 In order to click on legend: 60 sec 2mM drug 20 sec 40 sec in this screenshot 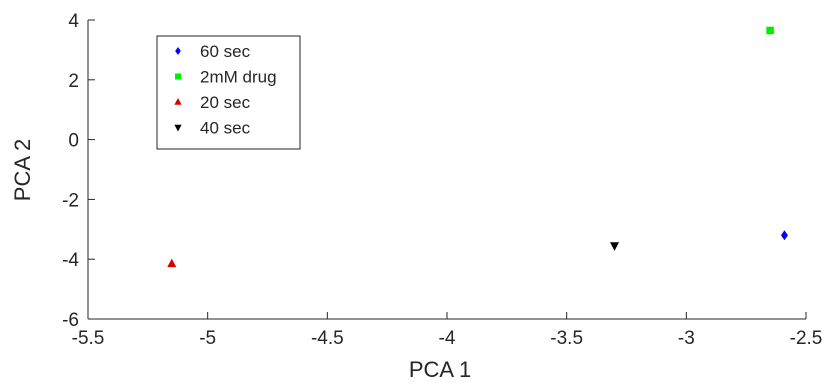, I will do `click(228, 92)`.